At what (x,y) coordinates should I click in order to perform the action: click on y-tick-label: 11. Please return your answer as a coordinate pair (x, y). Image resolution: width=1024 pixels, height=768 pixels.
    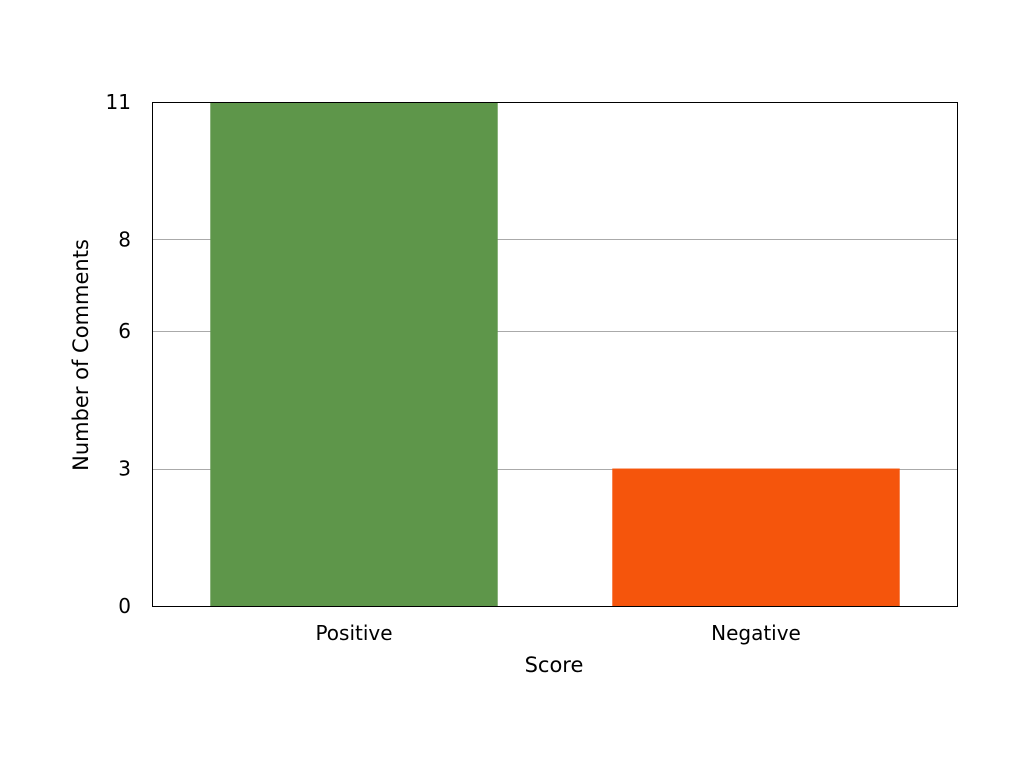
    Looking at the image, I should click on (118, 102).